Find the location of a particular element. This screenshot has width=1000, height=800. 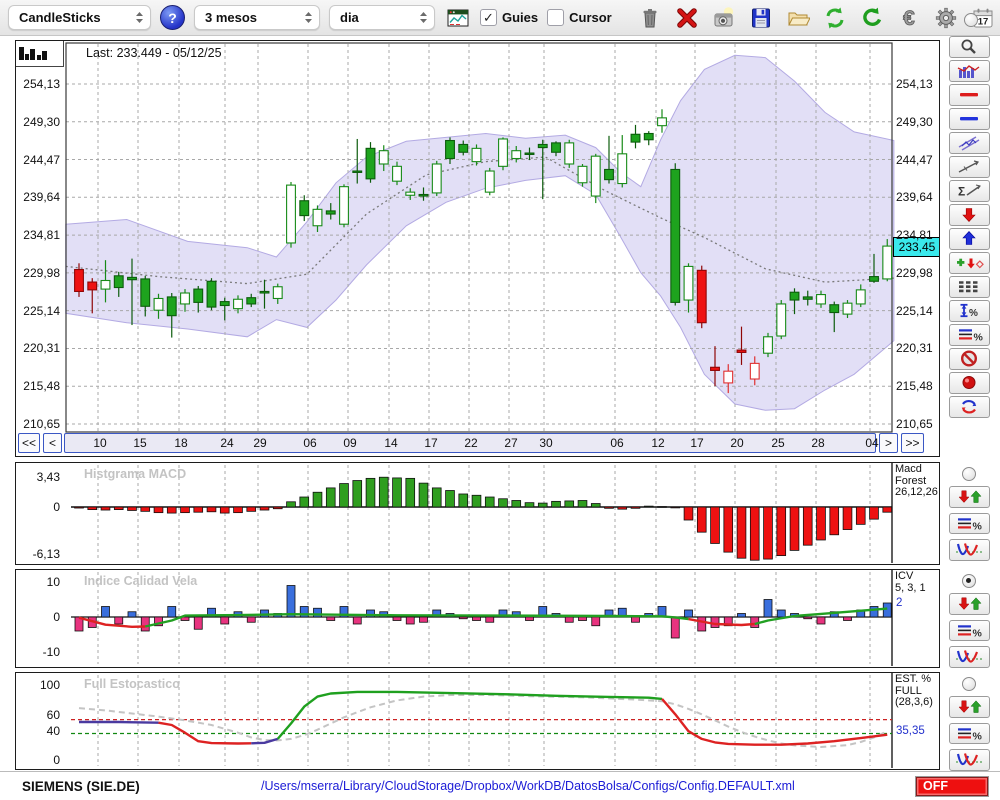

forbid-button is located at coordinates (969, 359).